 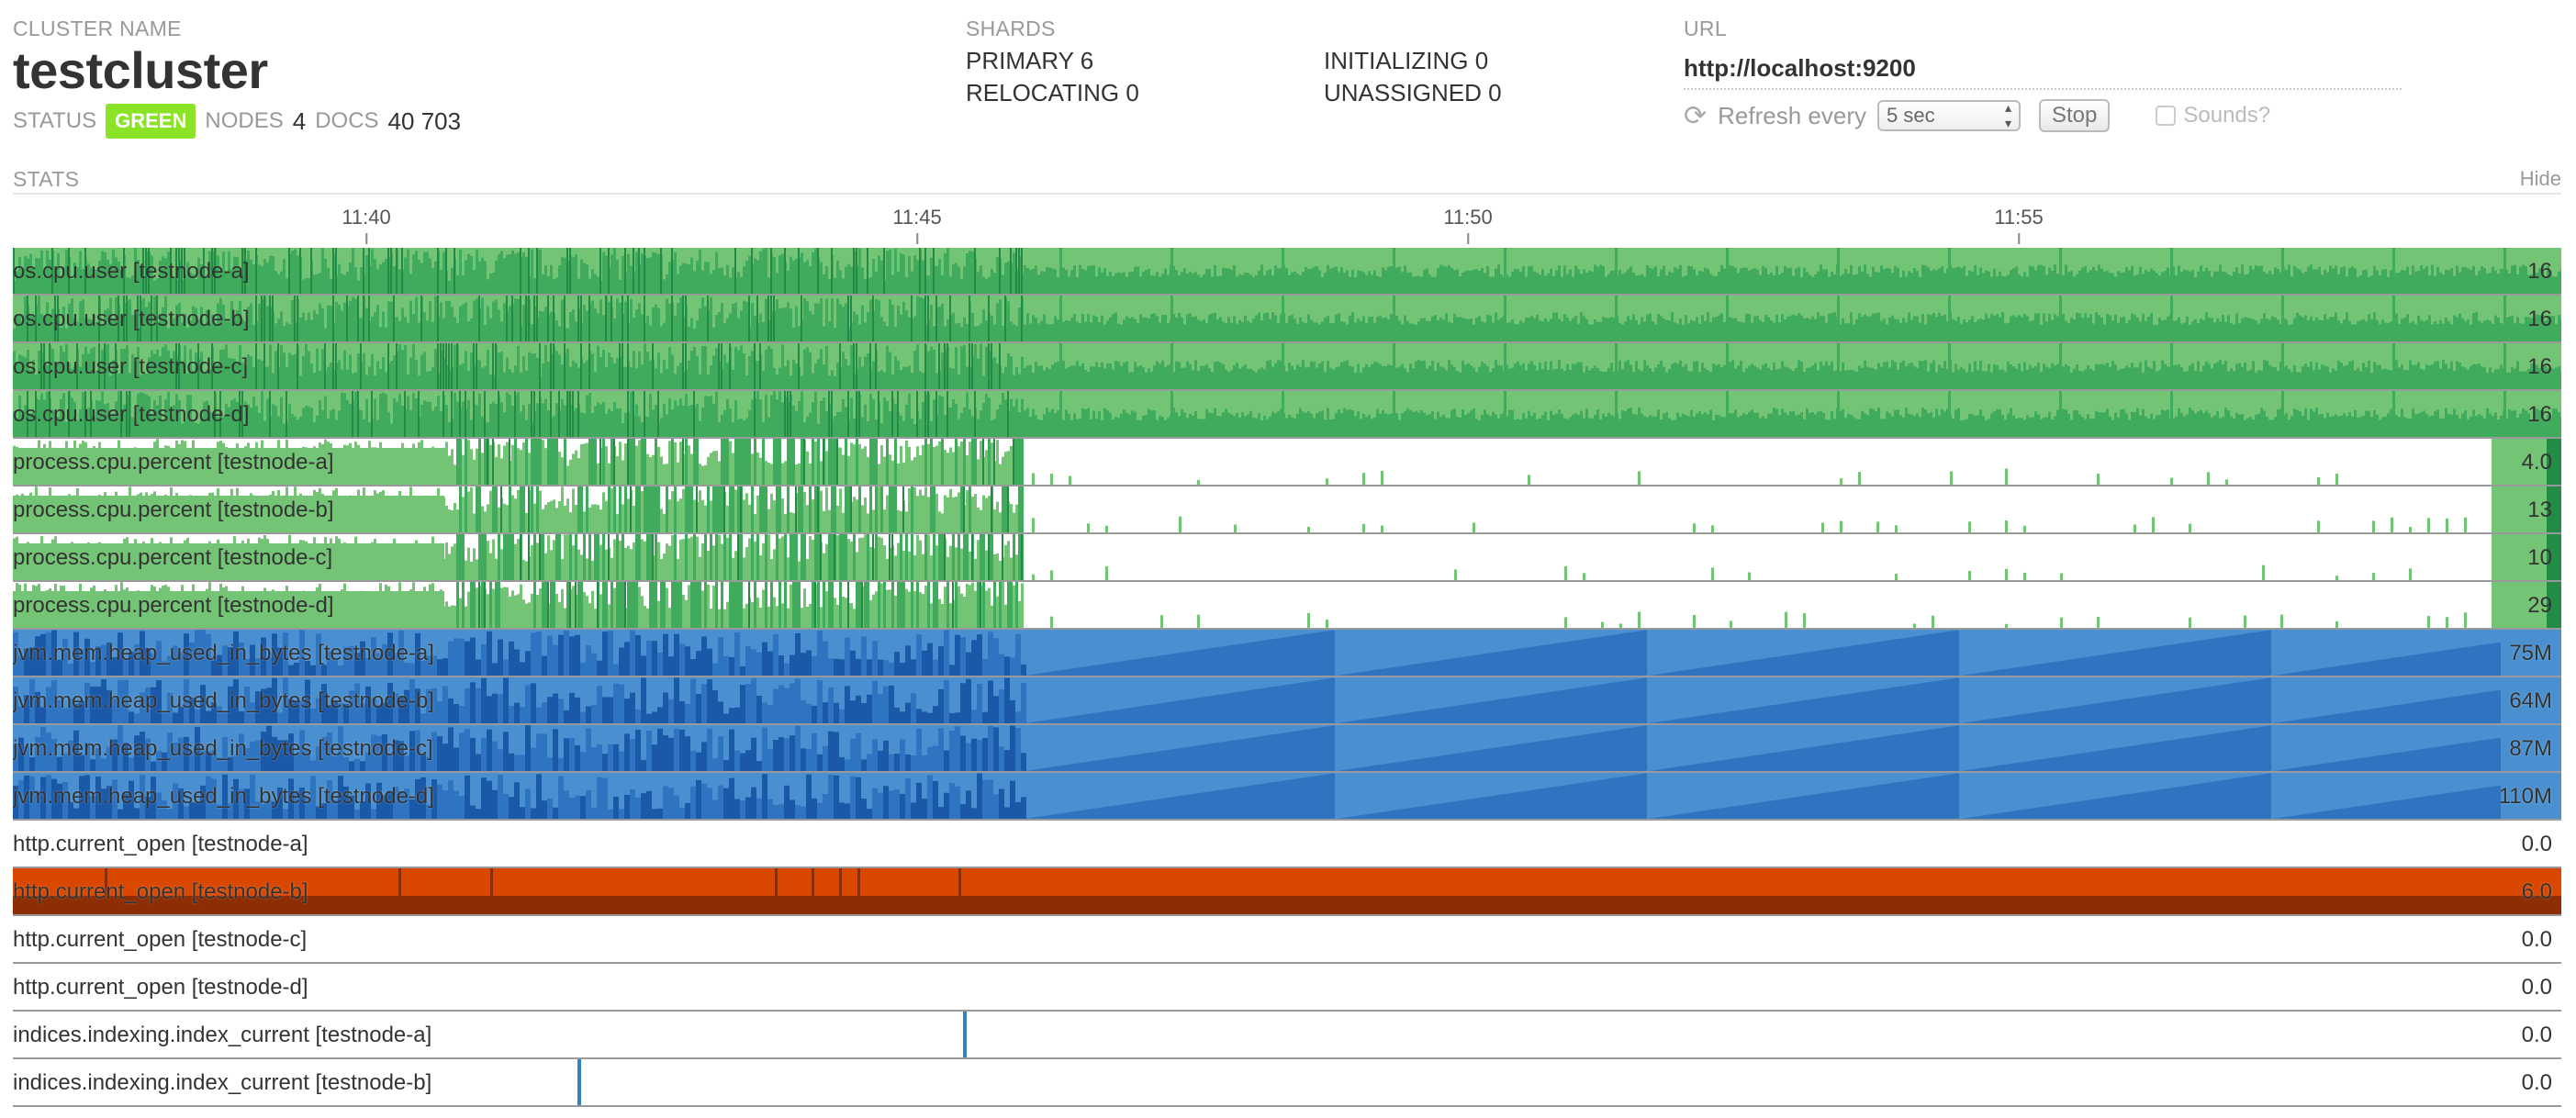 I want to click on refresh-interval-select: 5 sec ▴ ▾, so click(x=1948, y=115).